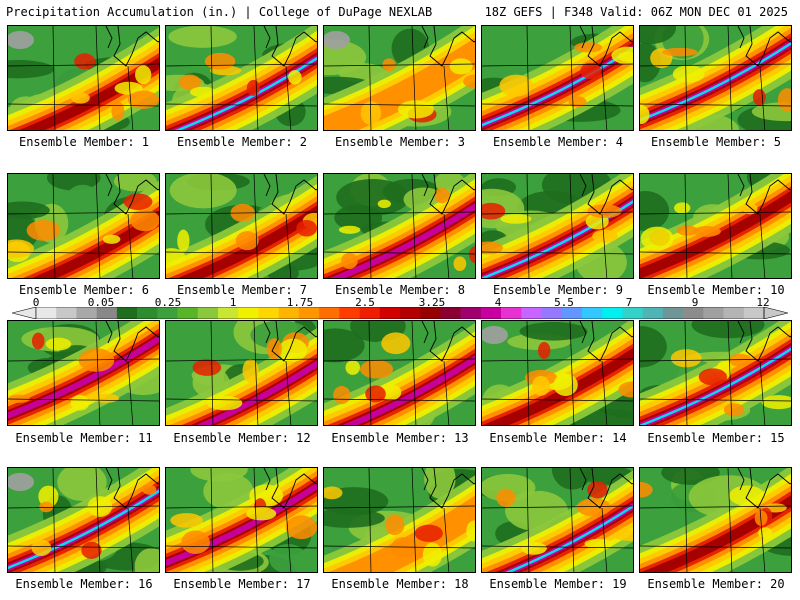  Describe the element at coordinates (84, 290) in the screenshot. I see `ensemble-member-label: Ensemble Member: 6` at that location.